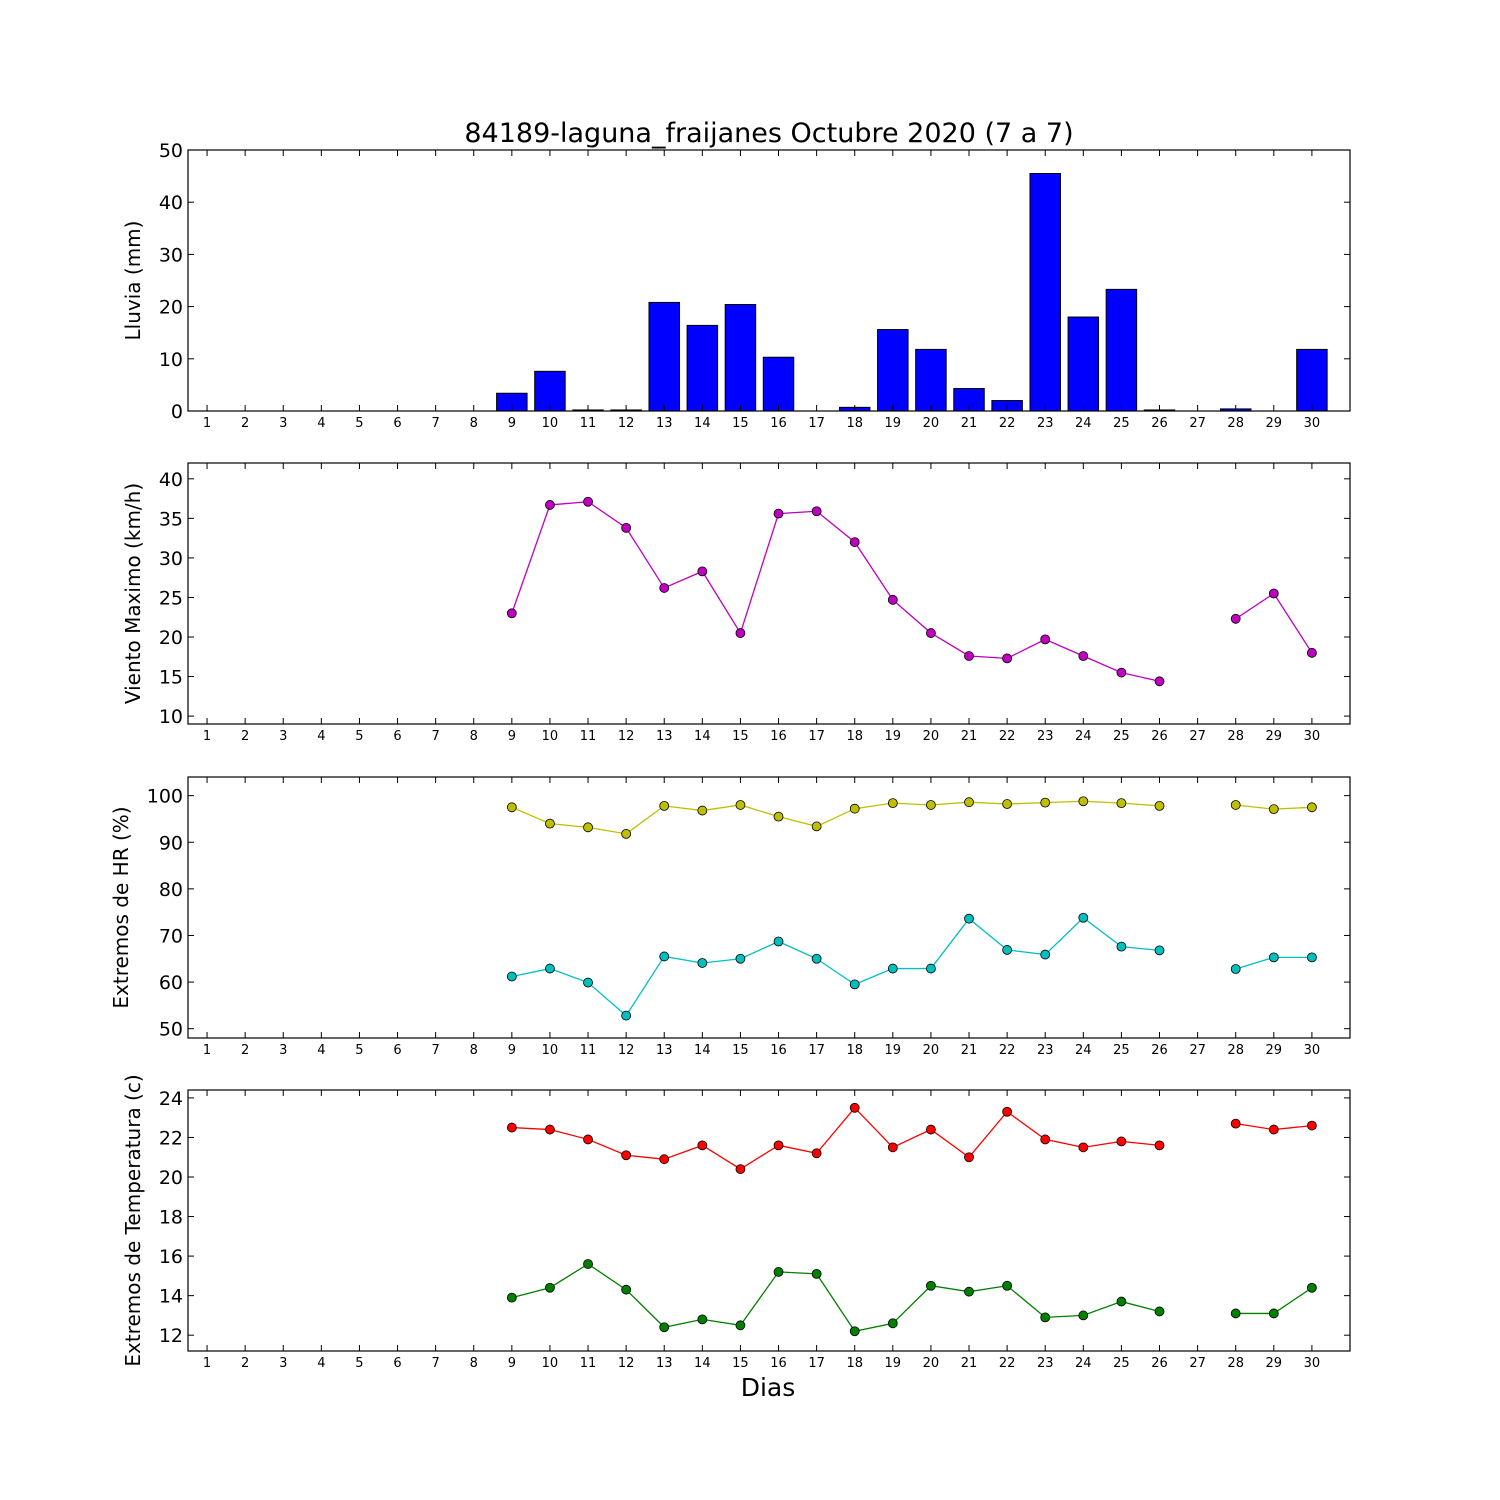  I want to click on x-tick-label: 4, so click(321, 1050).